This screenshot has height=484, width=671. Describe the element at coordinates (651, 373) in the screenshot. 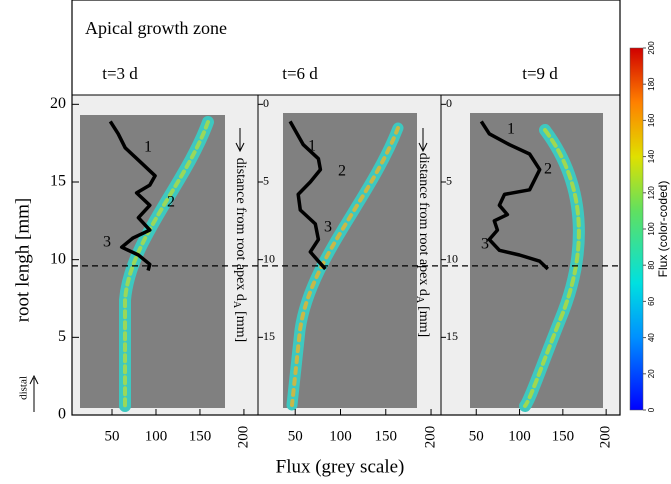

I see `colorbar-tick-label: 20` at that location.